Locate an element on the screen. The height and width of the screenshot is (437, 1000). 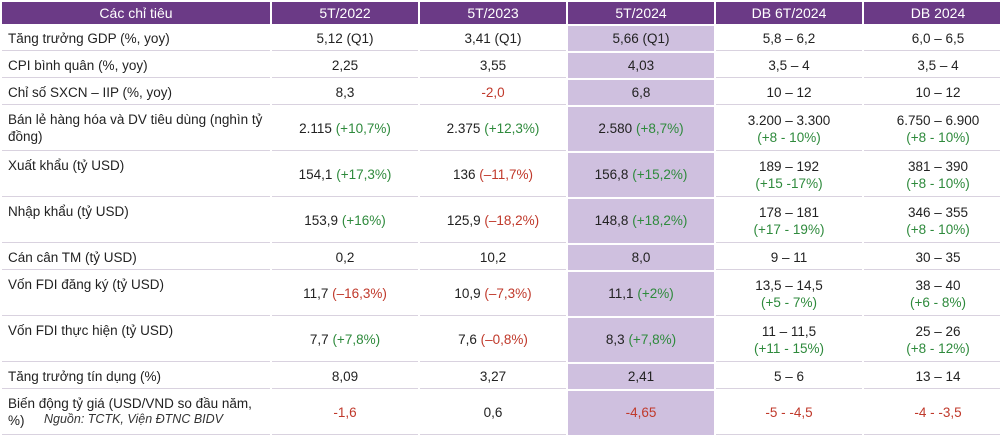
cell-change: (+5 ‐ 7%) is located at coordinates (789, 302).